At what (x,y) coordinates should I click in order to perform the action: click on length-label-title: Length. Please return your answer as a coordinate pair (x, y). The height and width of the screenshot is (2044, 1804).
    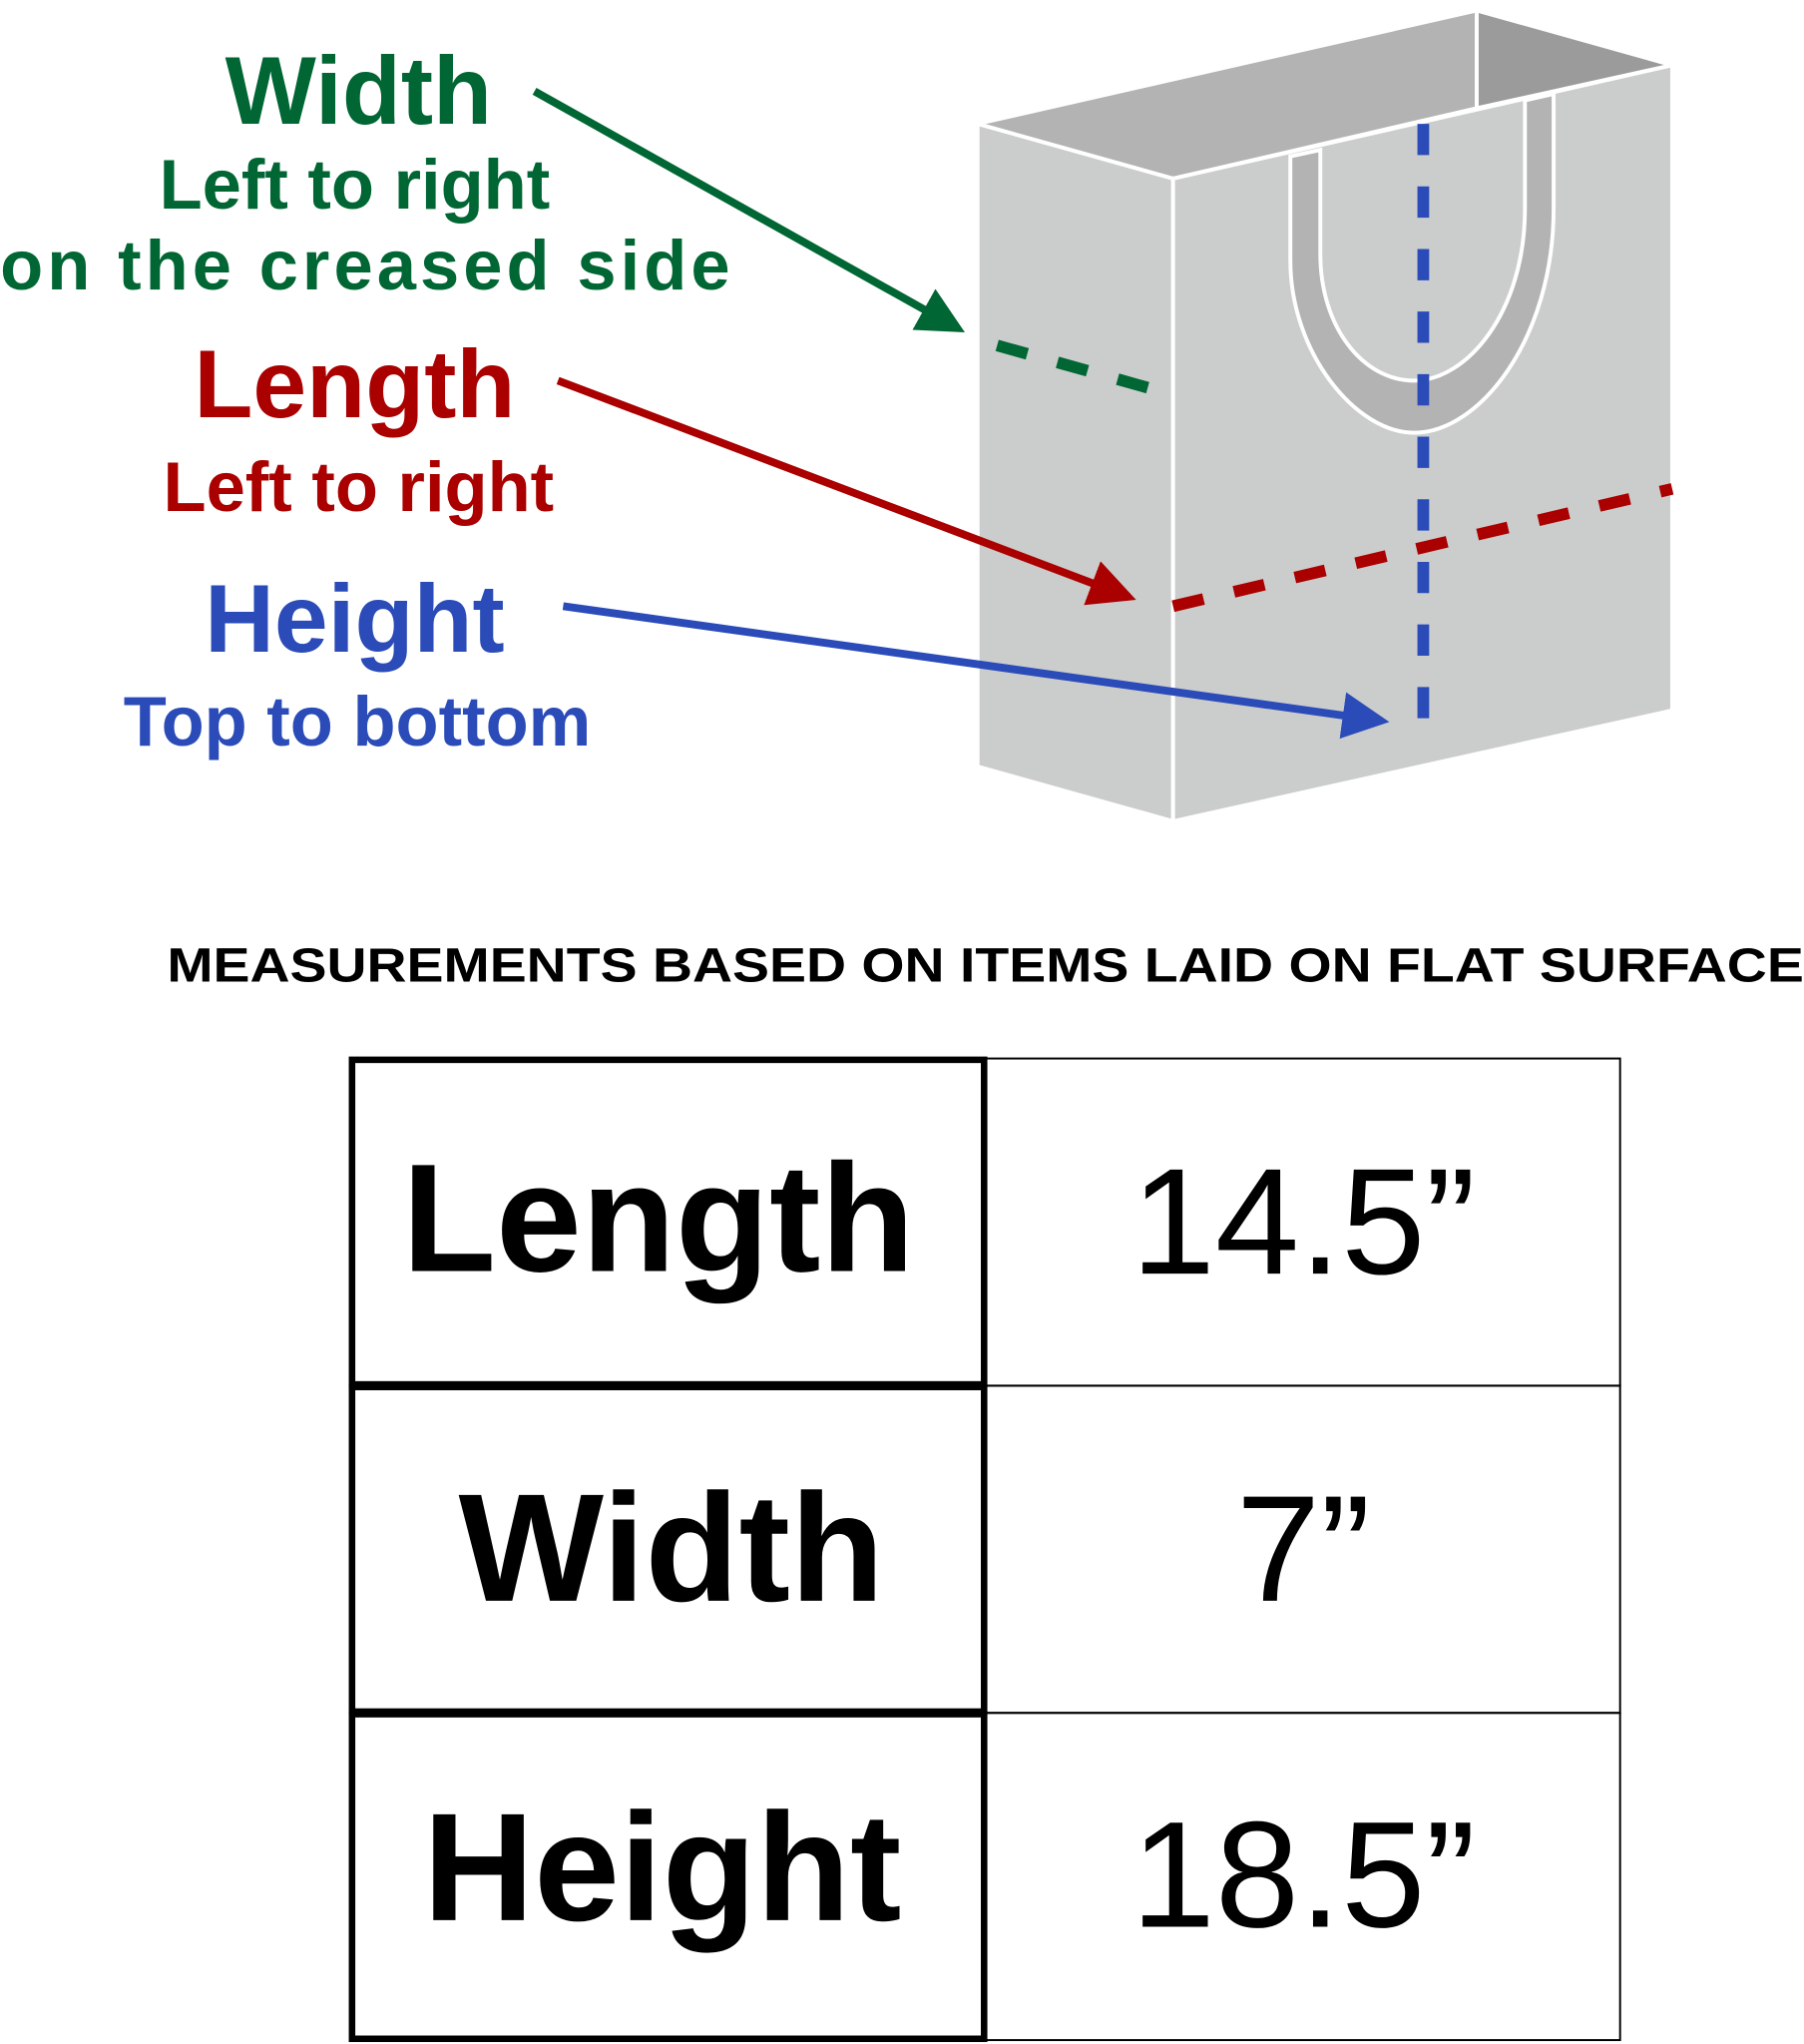
    Looking at the image, I should click on (354, 384).